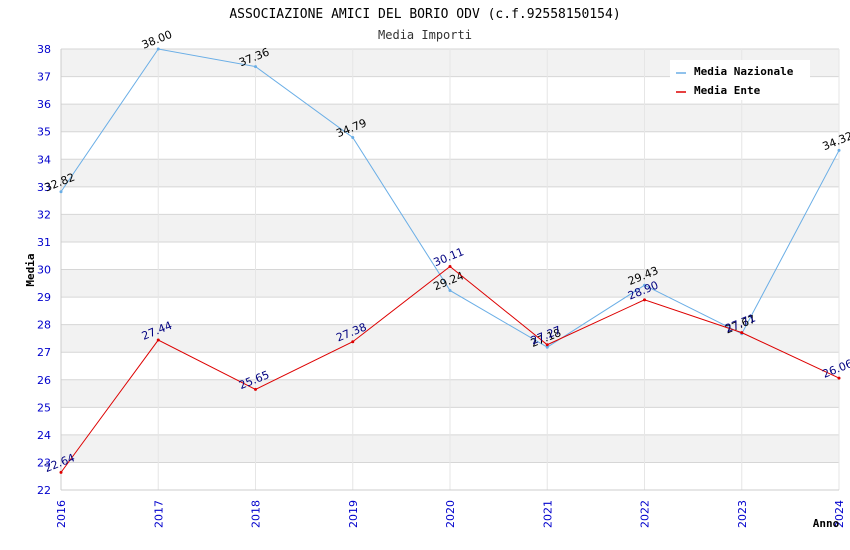 The image size is (850, 550). What do you see at coordinates (158, 514) in the screenshot?
I see `x-tick-label: 2017` at bounding box center [158, 514].